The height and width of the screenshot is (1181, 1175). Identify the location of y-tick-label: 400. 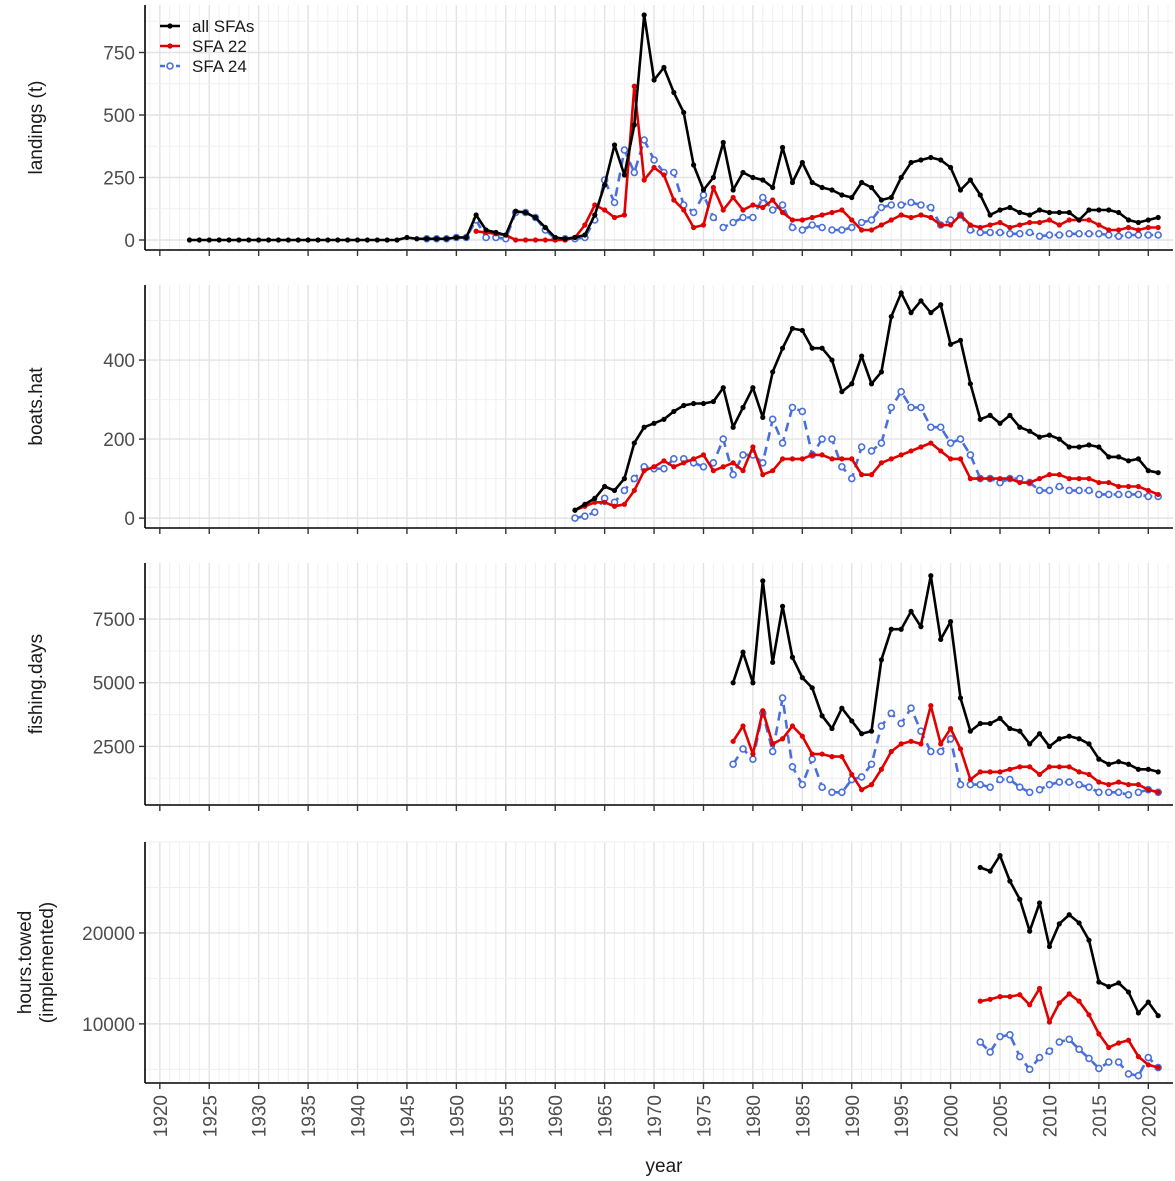
(119, 361).